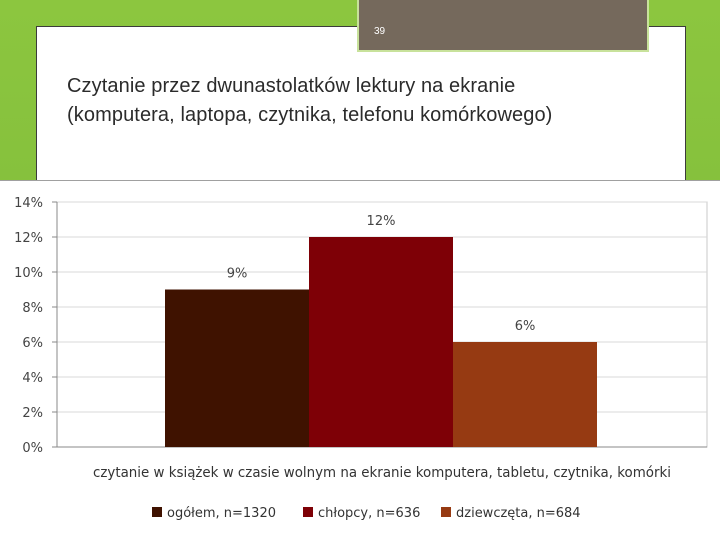 The height and width of the screenshot is (541, 720). Describe the element at coordinates (32, 308) in the screenshot. I see `y-tick-label: 8%` at that location.